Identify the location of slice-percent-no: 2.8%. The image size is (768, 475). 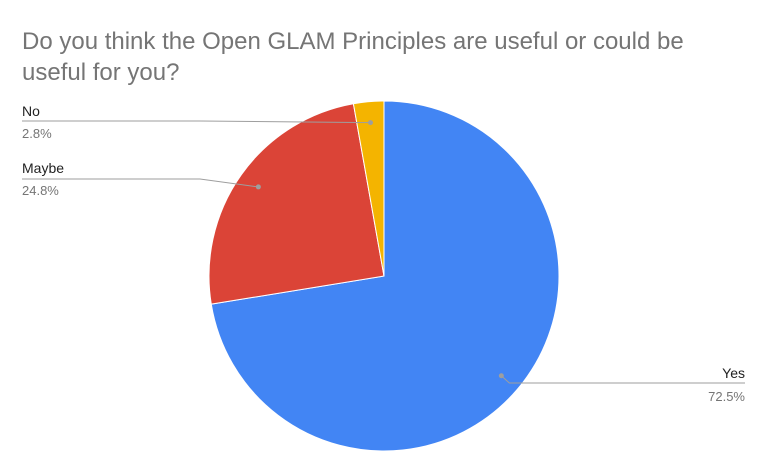
(37, 133).